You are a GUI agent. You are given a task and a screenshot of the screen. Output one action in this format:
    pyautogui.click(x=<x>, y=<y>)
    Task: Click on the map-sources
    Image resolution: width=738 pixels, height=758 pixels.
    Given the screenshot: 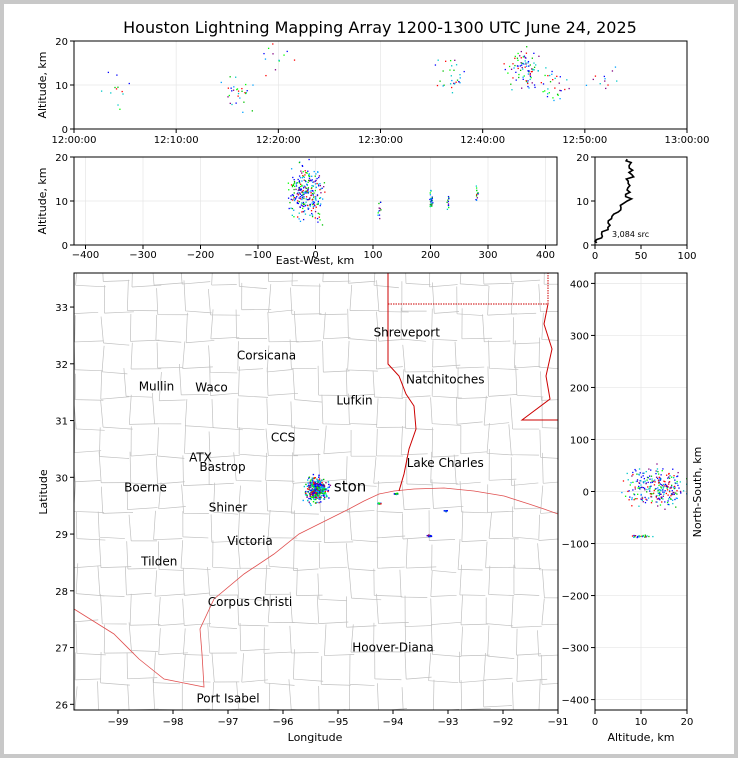 What is the action you would take?
    pyautogui.click(x=375, y=505)
    